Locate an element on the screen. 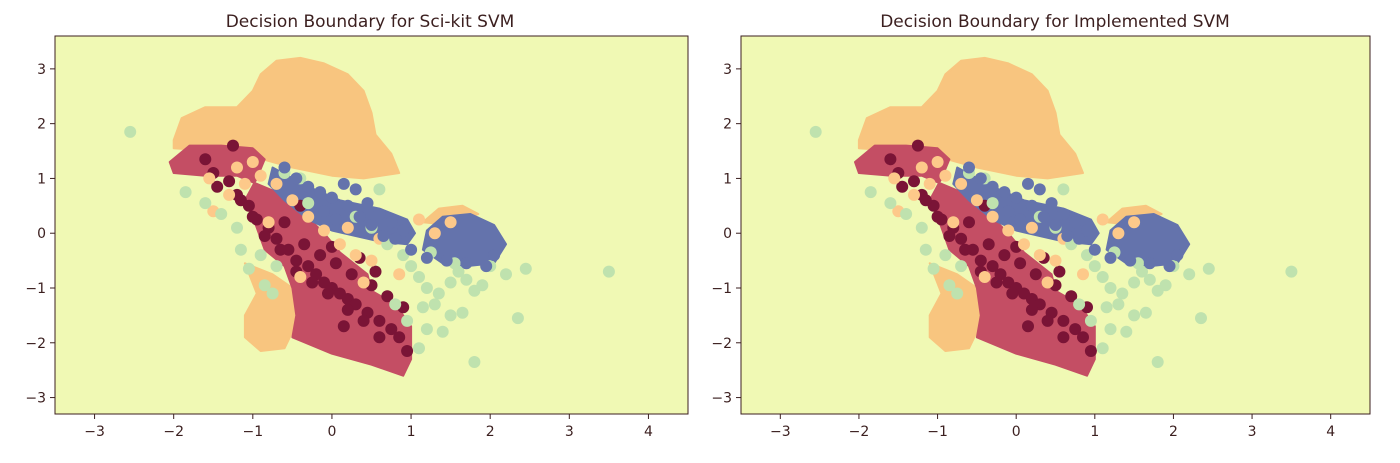 The width and height of the screenshot is (1400, 463). y-tick-label: 2 is located at coordinates (41, 125).